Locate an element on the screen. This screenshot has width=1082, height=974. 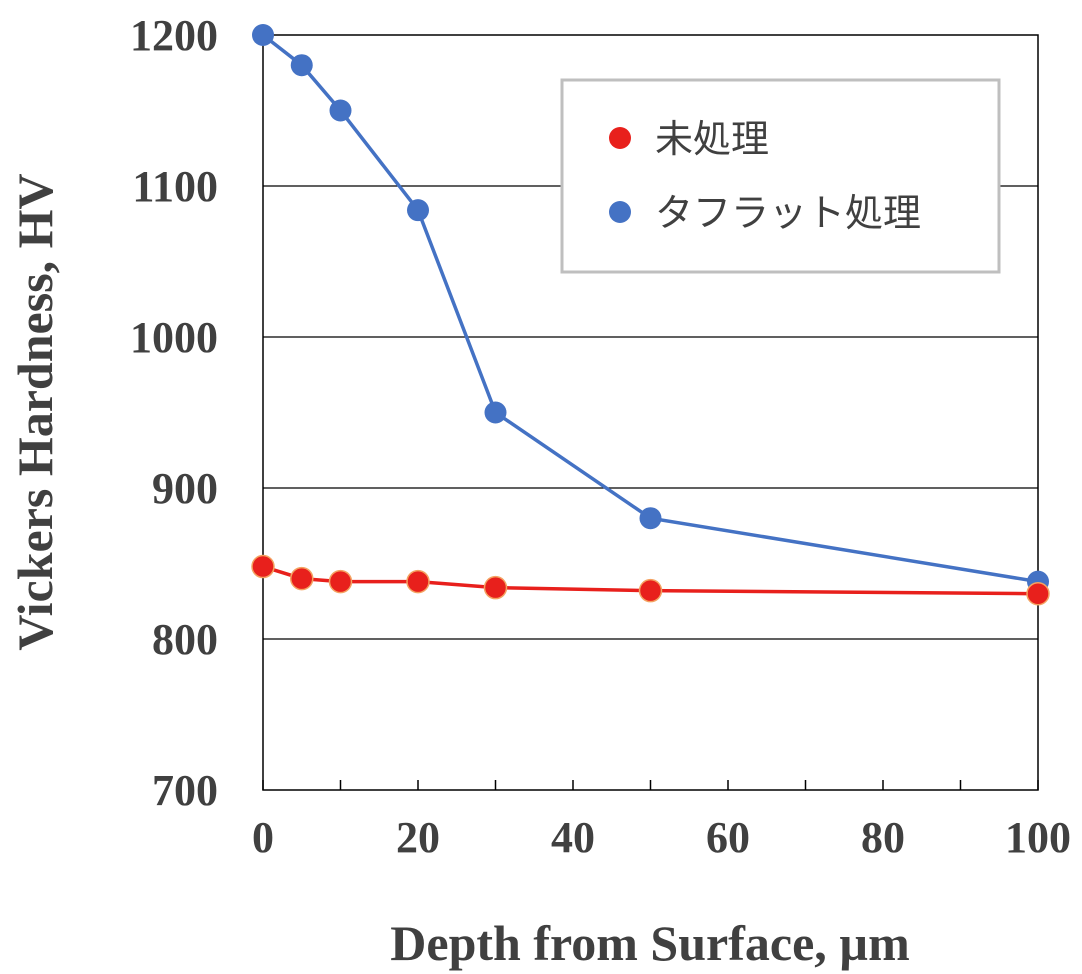
legend-box is located at coordinates (780, 176).